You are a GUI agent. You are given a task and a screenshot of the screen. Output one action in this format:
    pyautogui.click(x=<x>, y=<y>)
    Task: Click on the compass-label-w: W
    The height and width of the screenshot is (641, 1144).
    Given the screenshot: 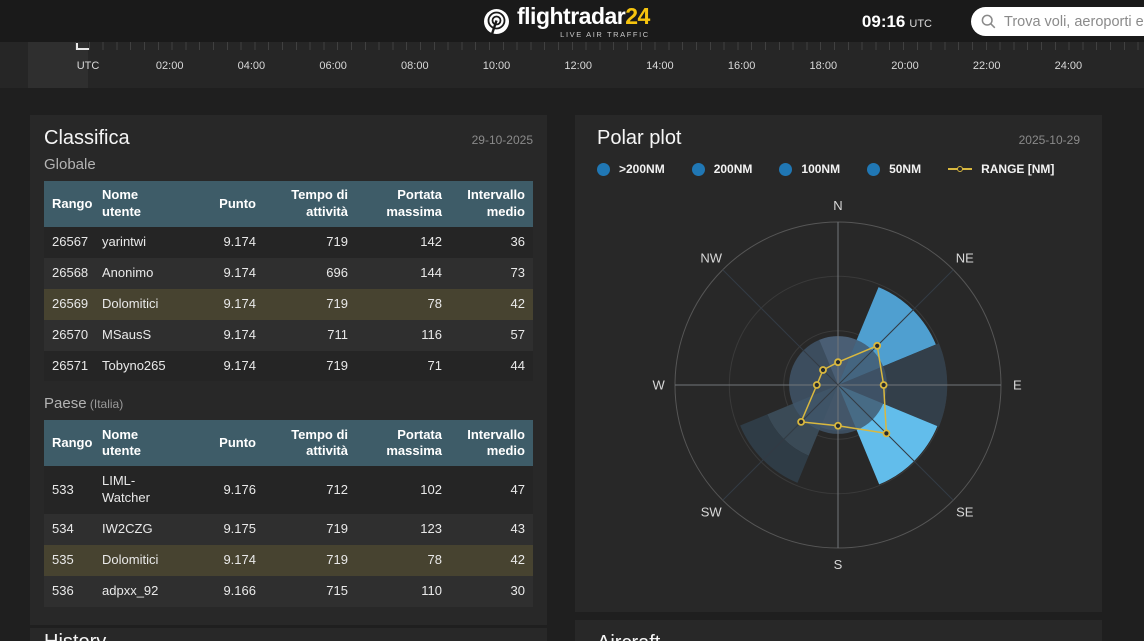 What is the action you would take?
    pyautogui.click(x=659, y=385)
    